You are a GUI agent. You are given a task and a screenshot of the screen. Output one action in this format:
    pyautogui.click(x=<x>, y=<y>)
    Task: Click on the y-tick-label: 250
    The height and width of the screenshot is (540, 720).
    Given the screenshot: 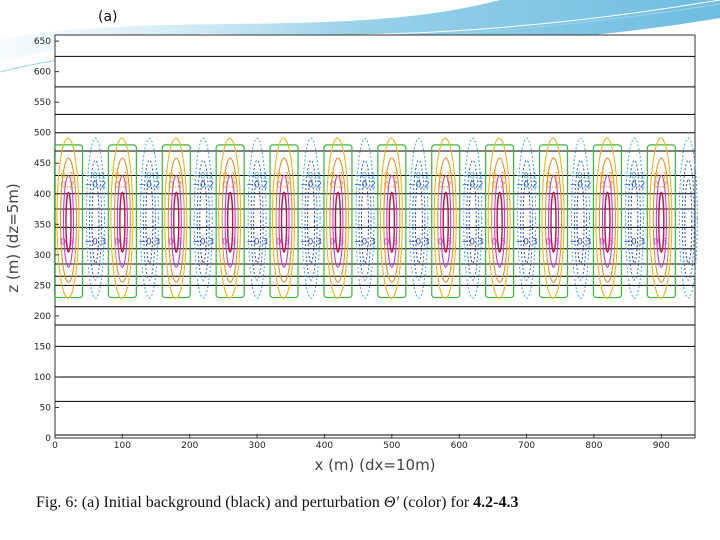 What is the action you would take?
    pyautogui.click(x=42, y=286)
    